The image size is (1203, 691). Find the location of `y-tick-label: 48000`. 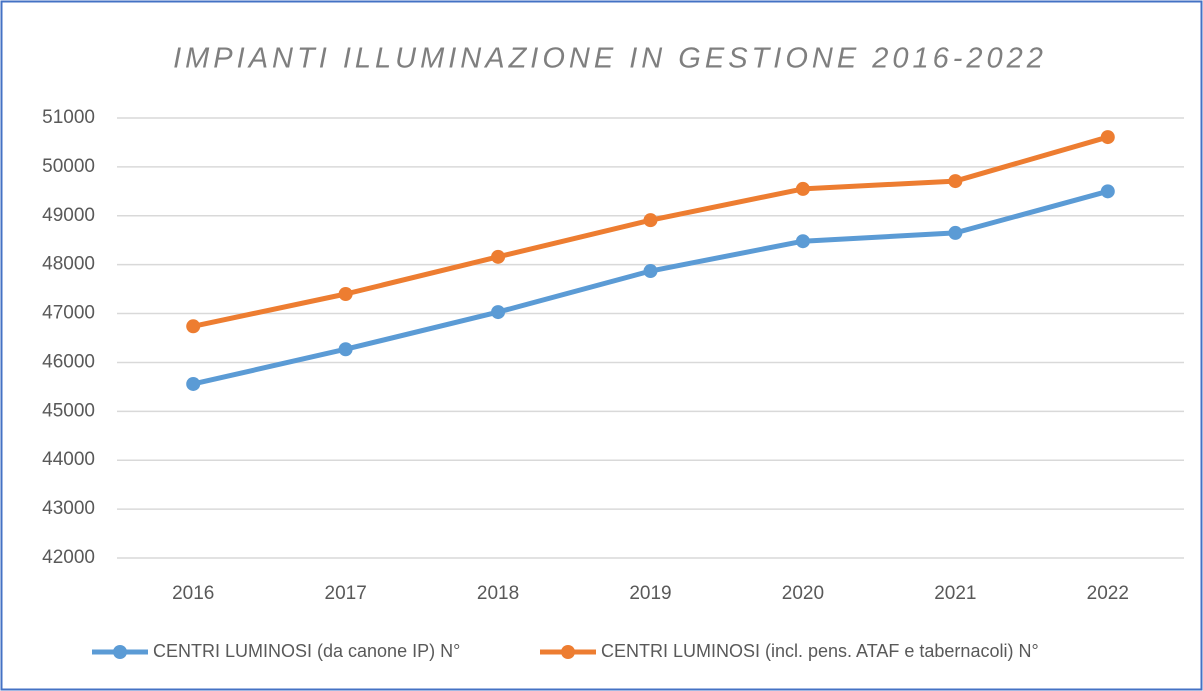

y-tick-label: 48000 is located at coordinates (68, 264).